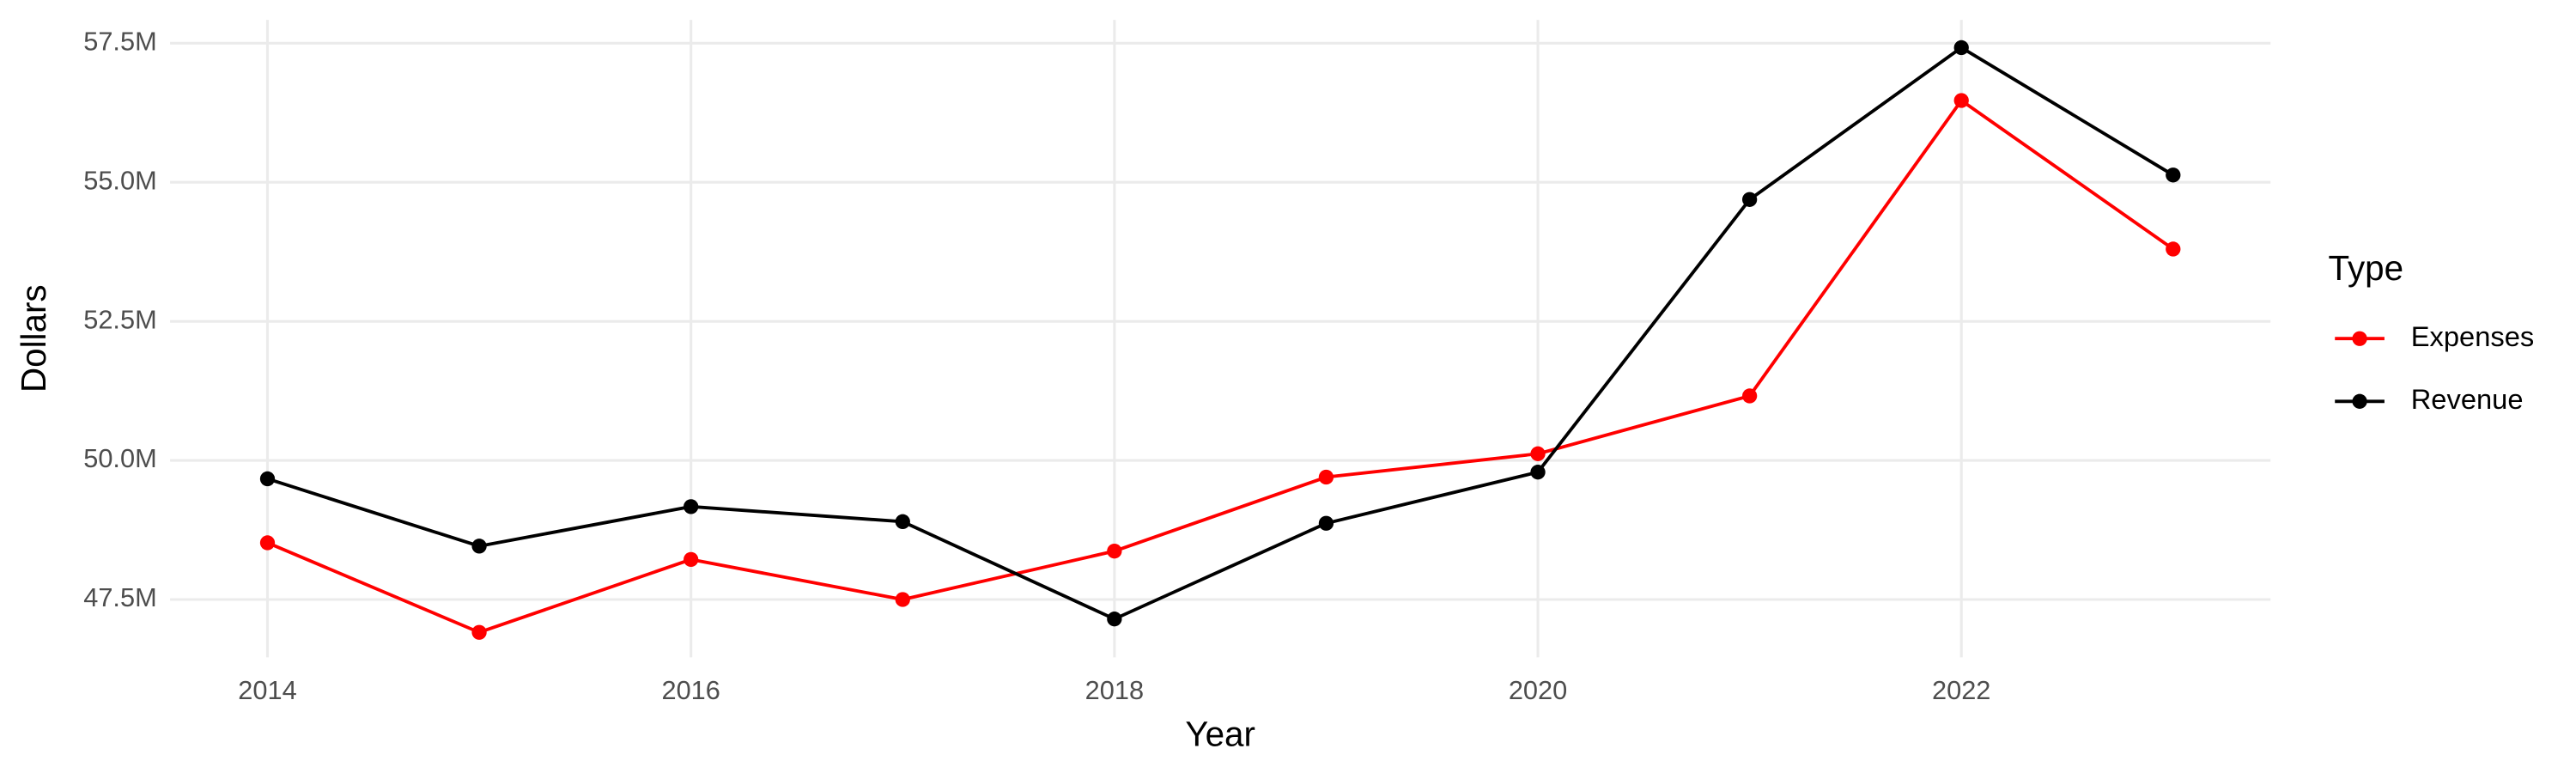  What do you see at coordinates (2467, 399) in the screenshot?
I see `legend-label: Revenue` at bounding box center [2467, 399].